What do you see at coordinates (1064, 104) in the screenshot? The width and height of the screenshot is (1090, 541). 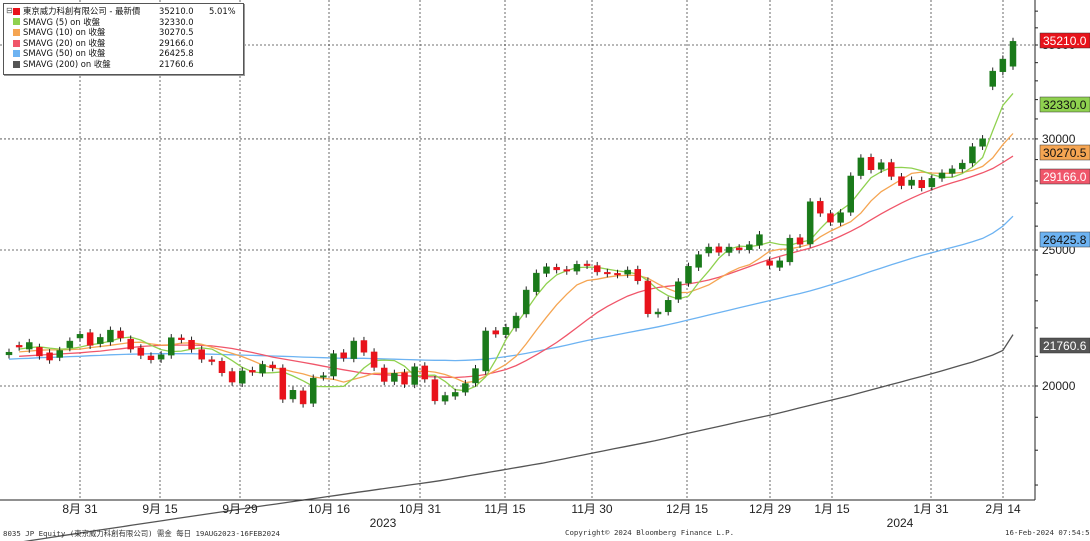 I see `value-label: 32330.0` at bounding box center [1064, 104].